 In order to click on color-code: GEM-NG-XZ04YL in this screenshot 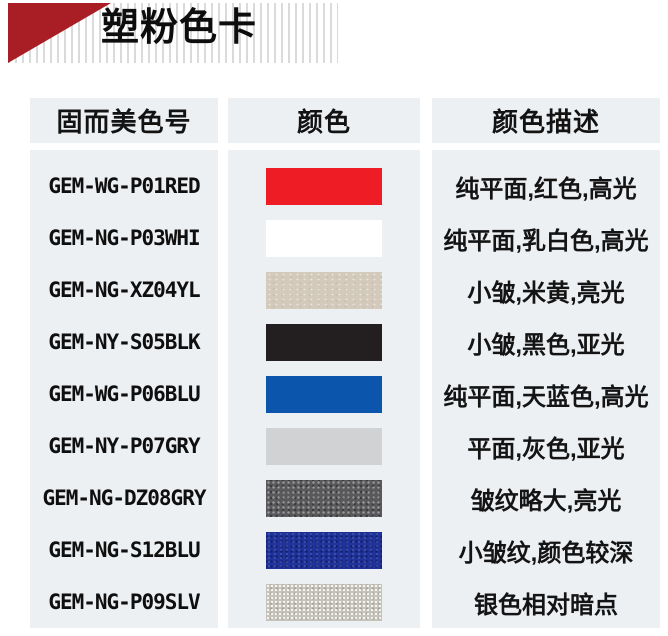, I will do `click(124, 290)`.